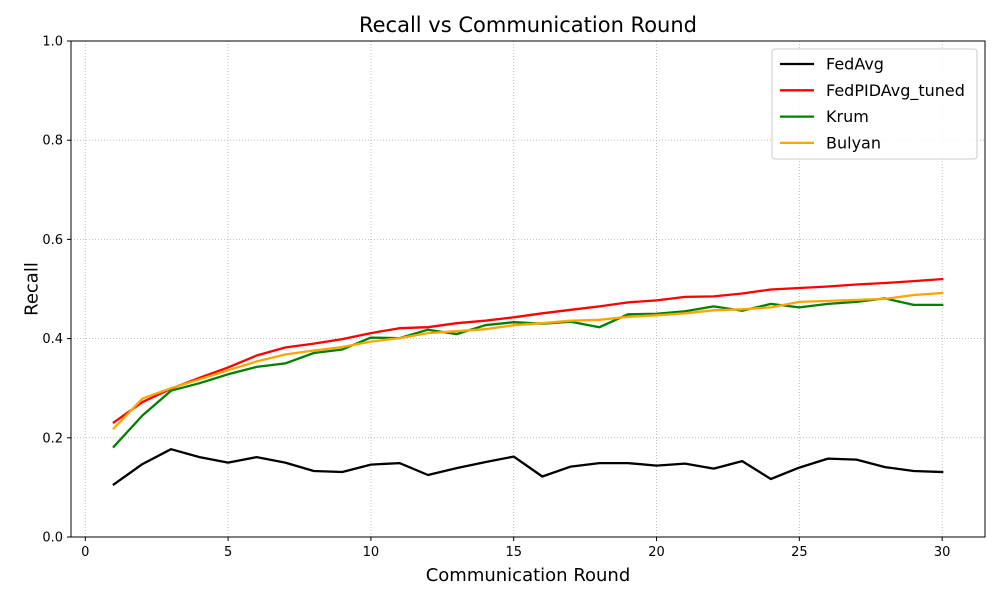 The width and height of the screenshot is (1000, 604). I want to click on x-tick-label: 15, so click(513, 552).